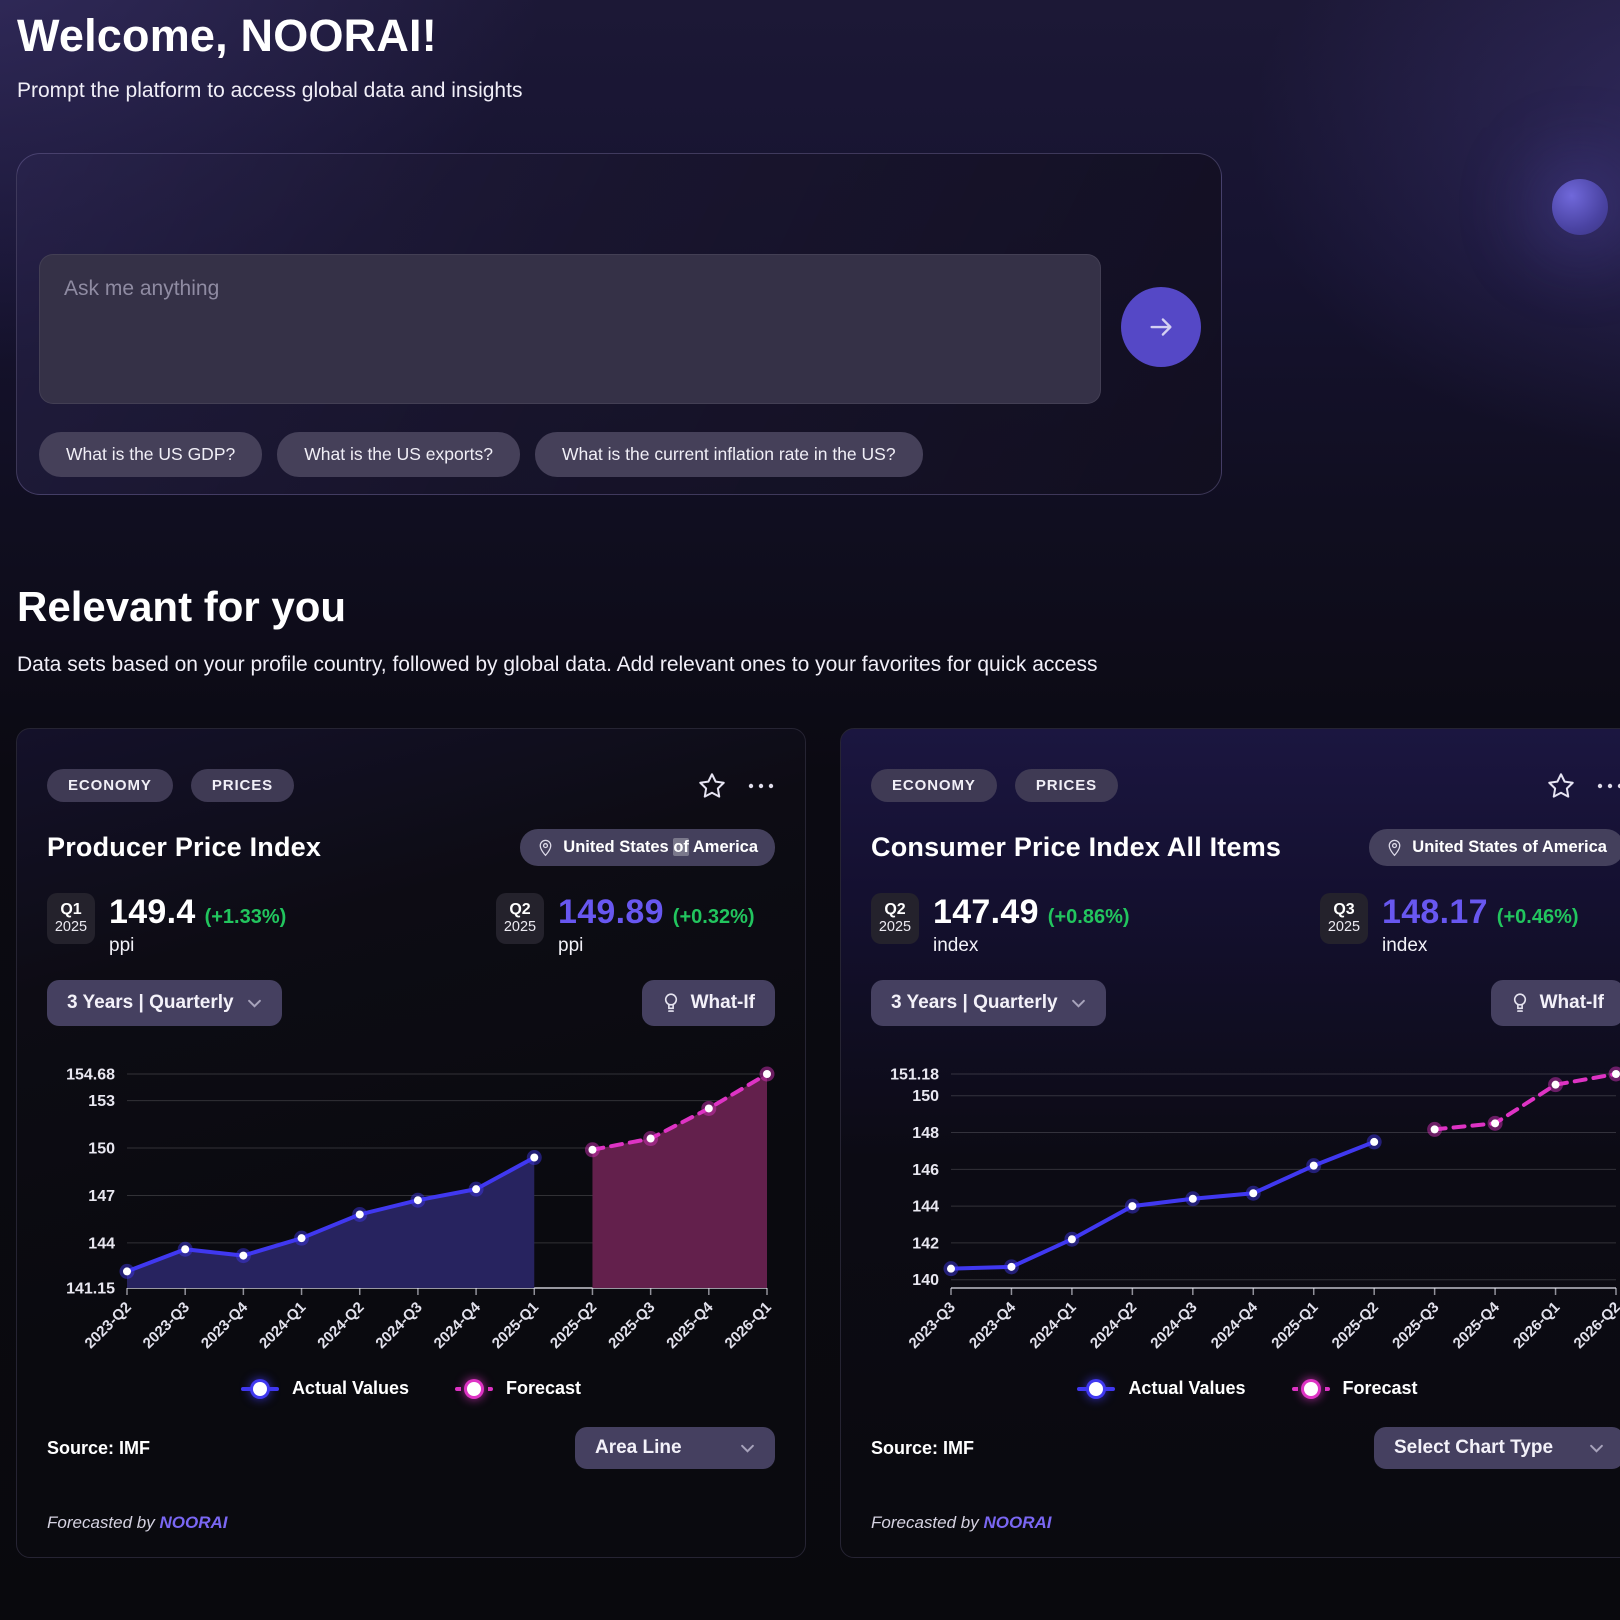 The image size is (1620, 1620). What do you see at coordinates (227, 35) in the screenshot?
I see `page-title: Welcome, NOORAI!` at bounding box center [227, 35].